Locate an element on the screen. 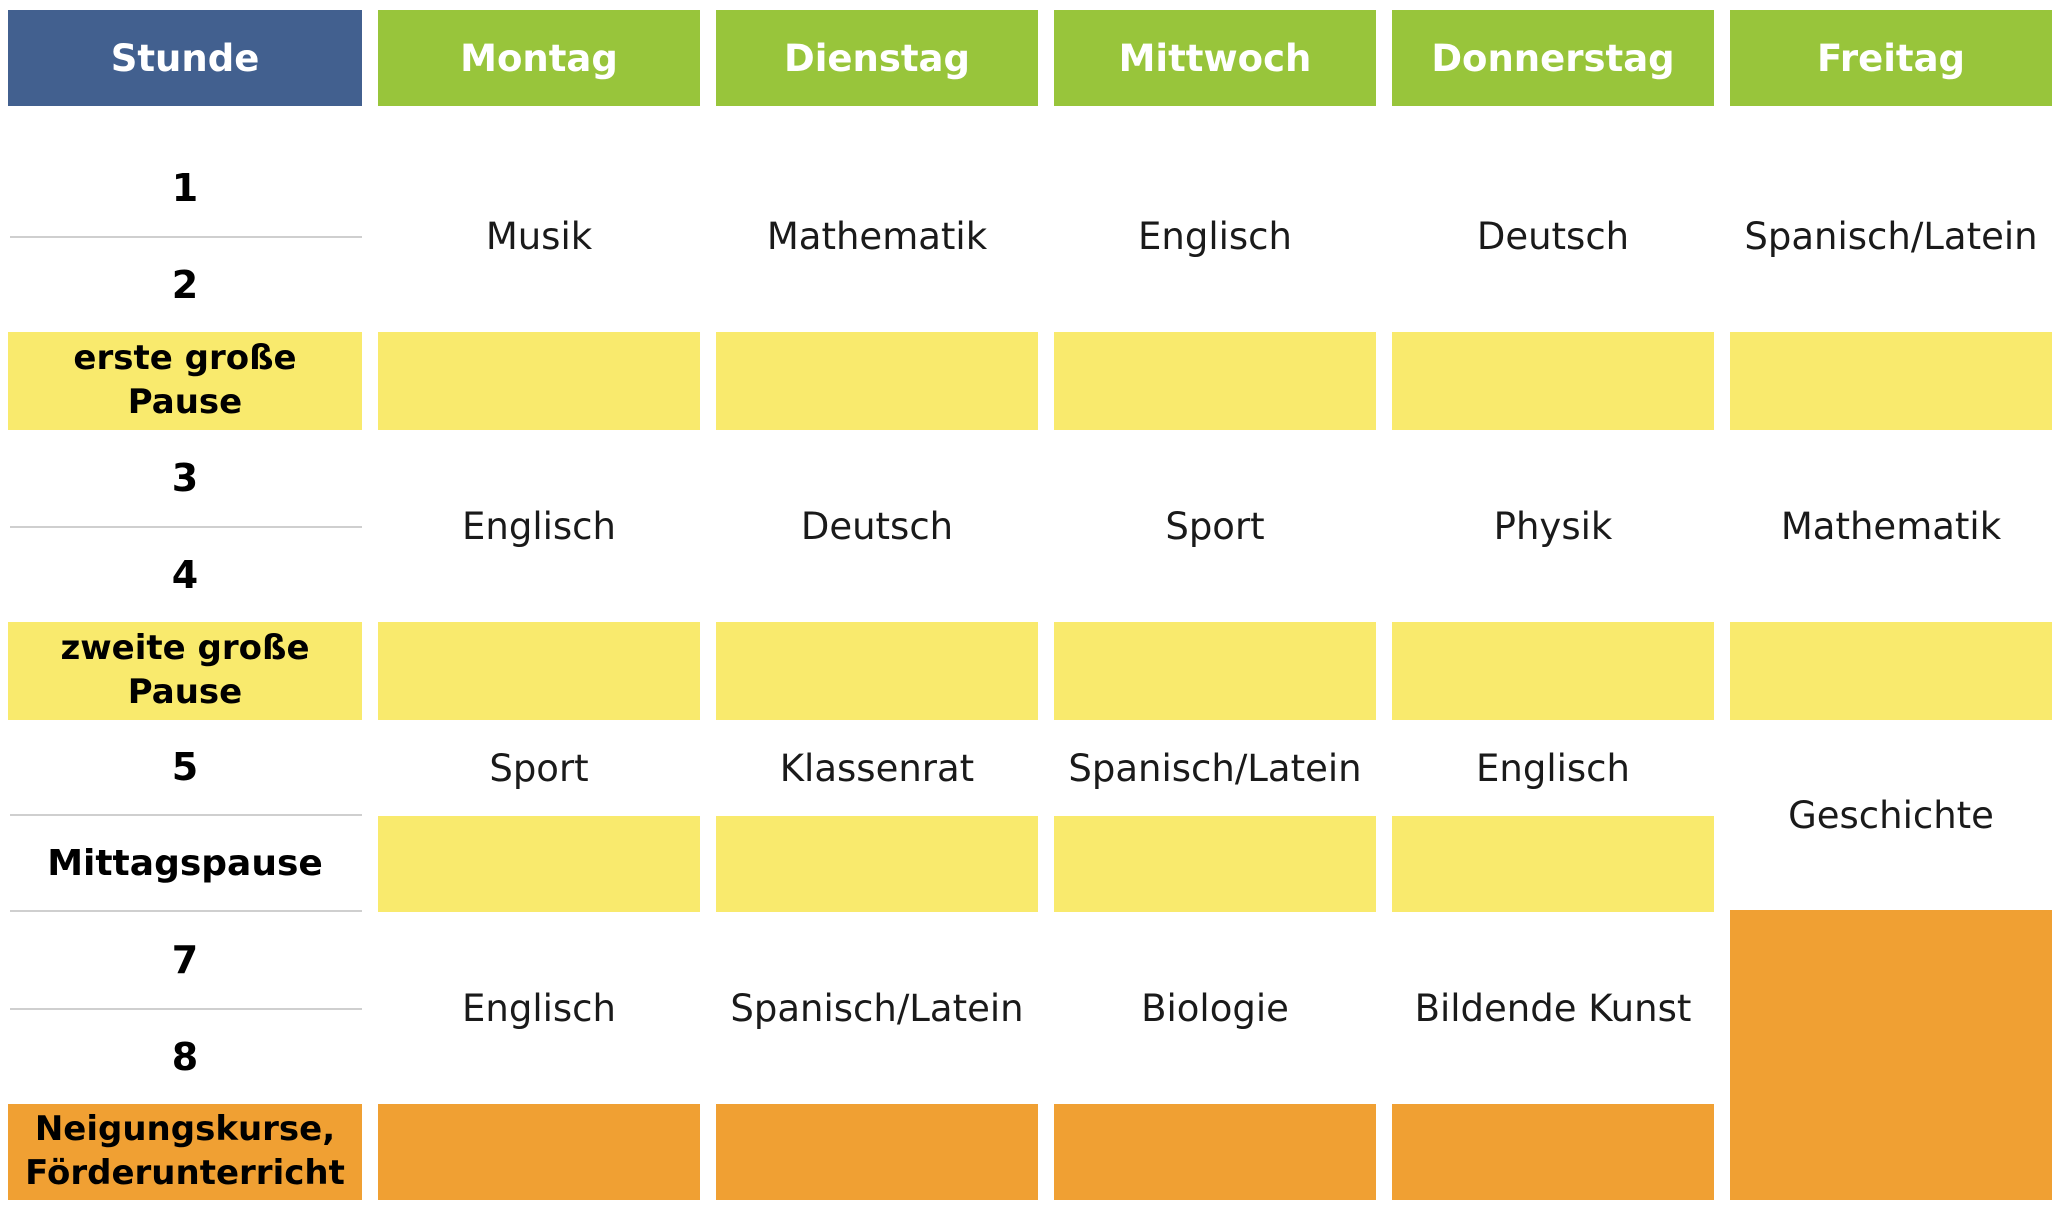 The image size is (2054, 1208). lesson-mo-5: Sport is located at coordinates (539, 768).